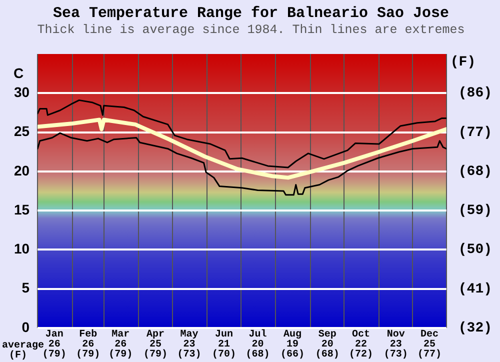  Describe the element at coordinates (26, 288) in the screenshot. I see `y-tick-label: 5` at that location.